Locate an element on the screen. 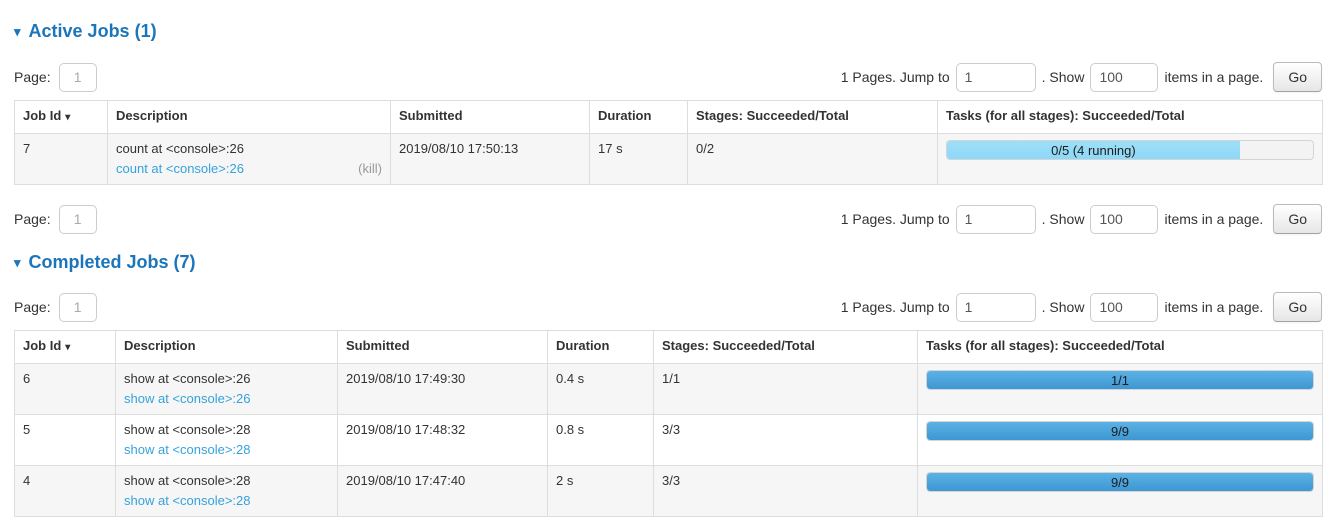 Image resolution: width=1328 pixels, height=517 pixels. tasks-cell: 1/1 is located at coordinates (1120, 389).